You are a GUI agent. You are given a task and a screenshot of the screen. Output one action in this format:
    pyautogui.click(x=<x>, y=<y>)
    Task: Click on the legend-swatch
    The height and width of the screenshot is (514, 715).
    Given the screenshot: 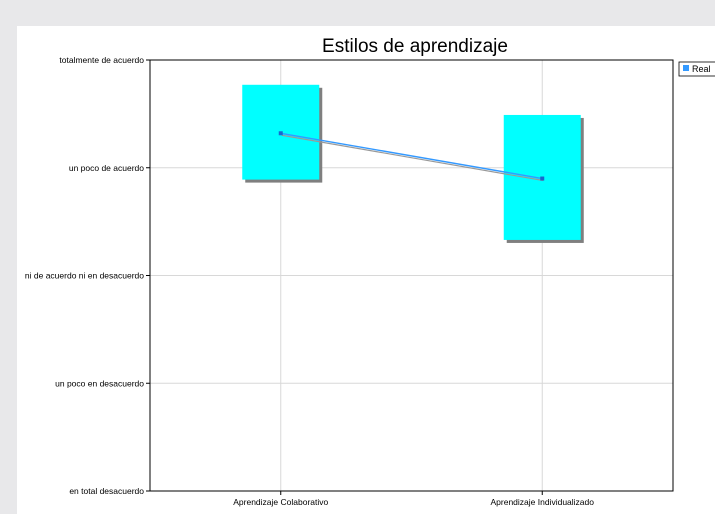 What is the action you would take?
    pyautogui.click(x=686, y=68)
    